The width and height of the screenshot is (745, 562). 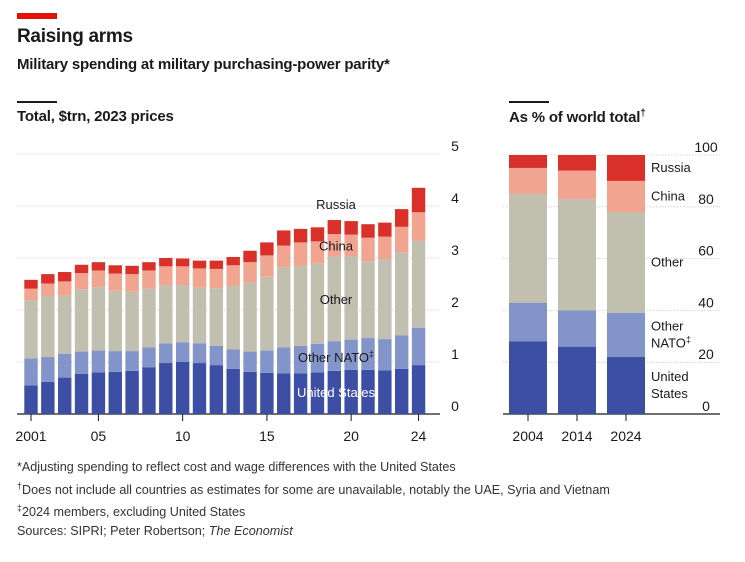 I want to click on series-label-united-states: States, so click(x=669, y=393).